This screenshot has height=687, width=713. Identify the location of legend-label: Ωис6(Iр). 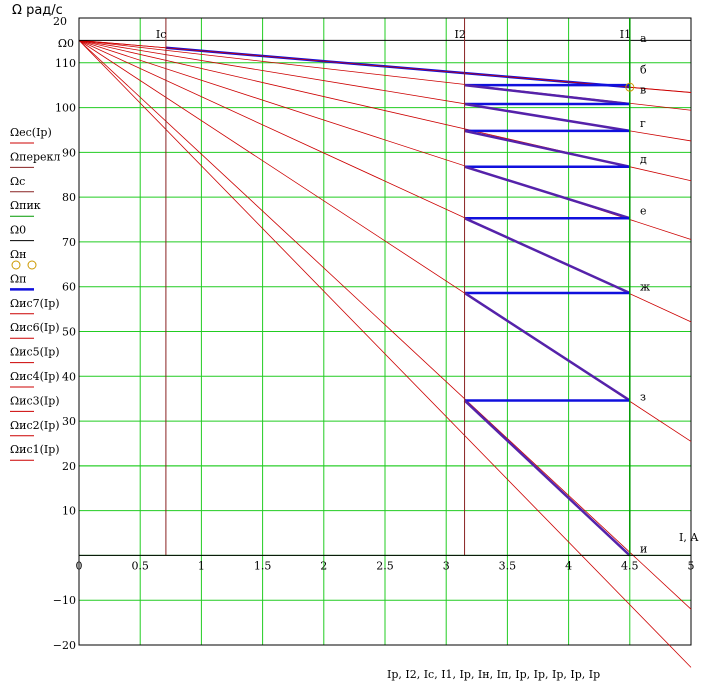
(35, 327).